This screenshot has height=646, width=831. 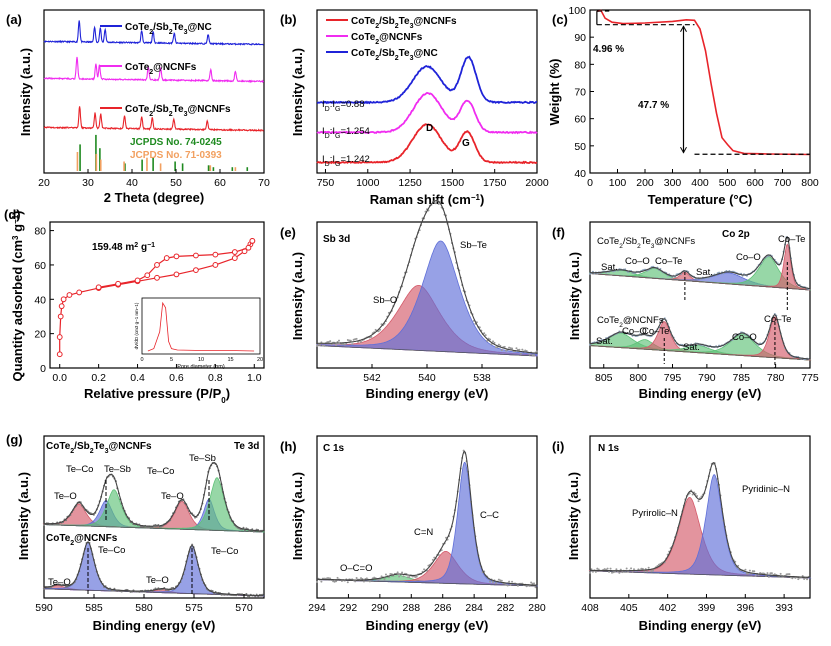 I want to click on title-g: Te 3d, so click(x=246, y=446).